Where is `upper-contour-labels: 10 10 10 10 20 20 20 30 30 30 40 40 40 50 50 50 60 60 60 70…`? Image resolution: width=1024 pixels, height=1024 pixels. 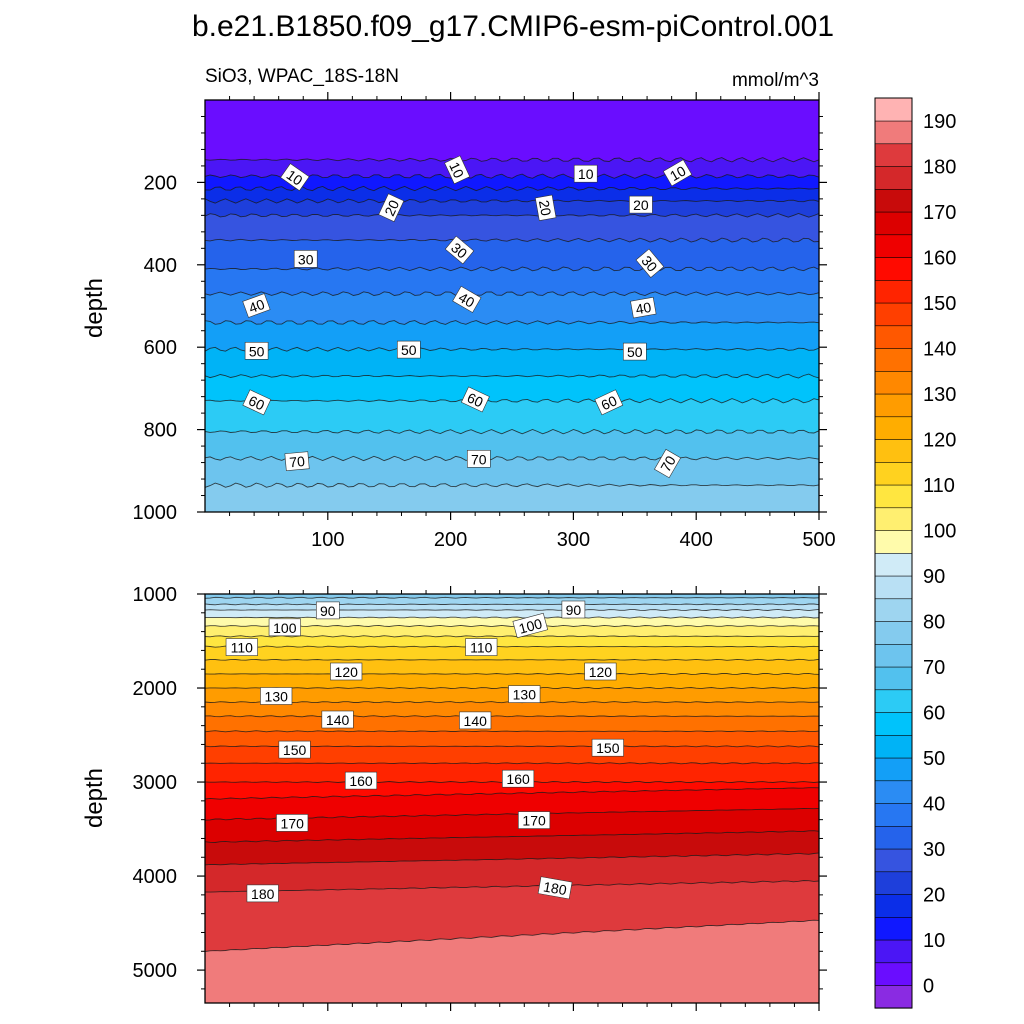 upper-contour-labels: 10 10 10 10 20 20 20 30 30 30 40 40 40 50 50 50 60 60 60 70… is located at coordinates (467, 317).